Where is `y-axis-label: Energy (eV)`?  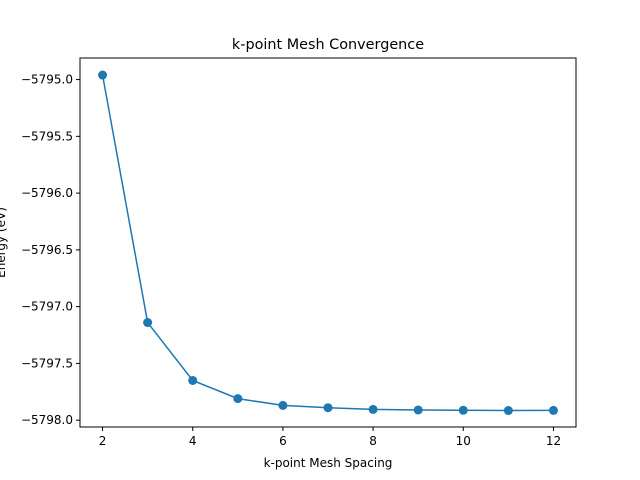
y-axis-label: Energy (eV) is located at coordinates (4, 242).